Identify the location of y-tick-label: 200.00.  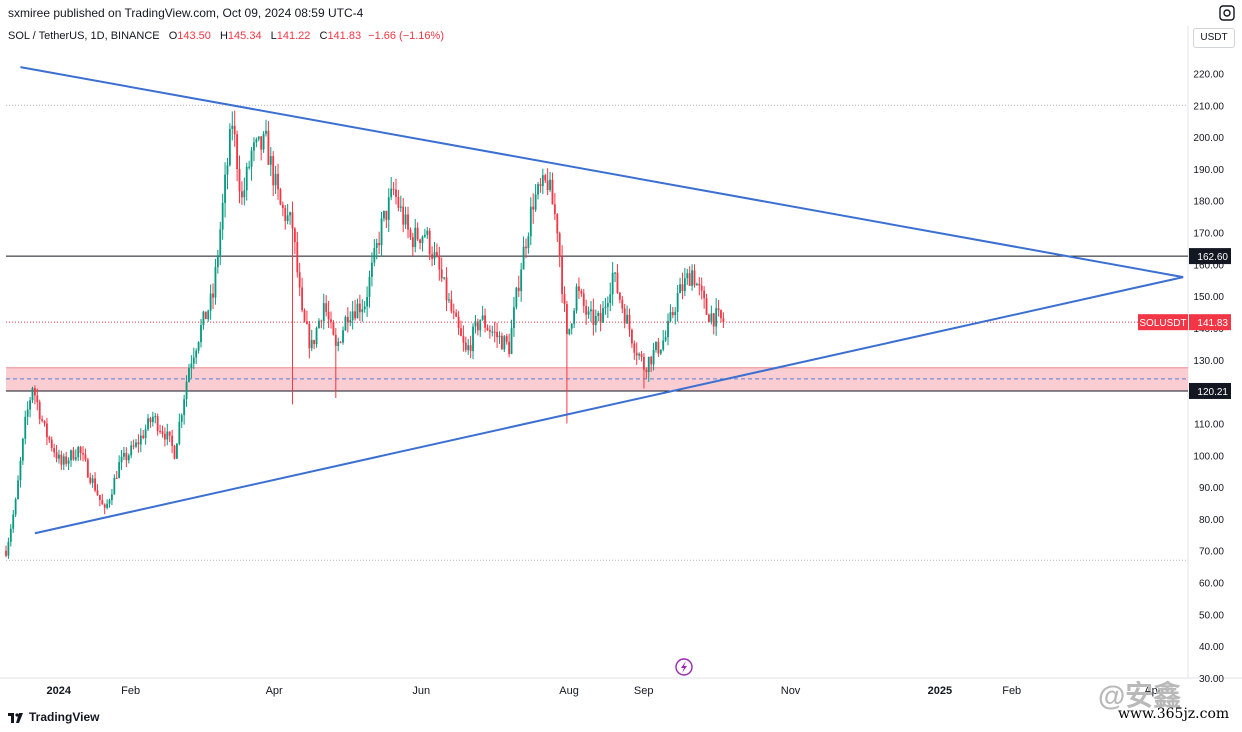
(1208, 138).